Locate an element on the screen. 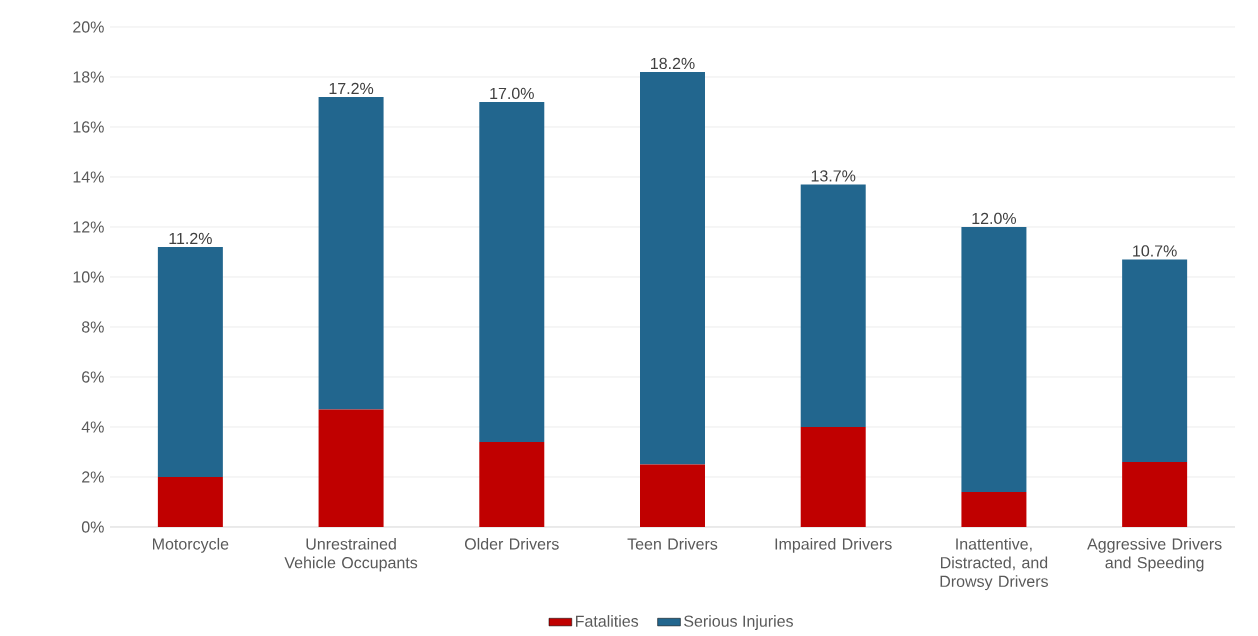 The width and height of the screenshot is (1258, 636). legend-label: Fatalities is located at coordinates (607, 621).